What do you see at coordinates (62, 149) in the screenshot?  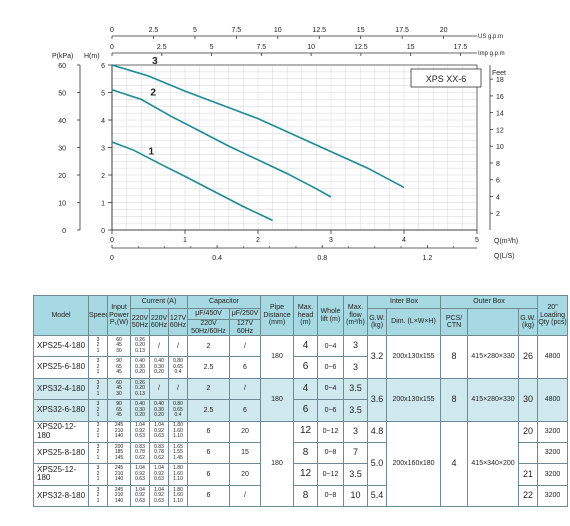 I see `p-tick-label: 30` at bounding box center [62, 149].